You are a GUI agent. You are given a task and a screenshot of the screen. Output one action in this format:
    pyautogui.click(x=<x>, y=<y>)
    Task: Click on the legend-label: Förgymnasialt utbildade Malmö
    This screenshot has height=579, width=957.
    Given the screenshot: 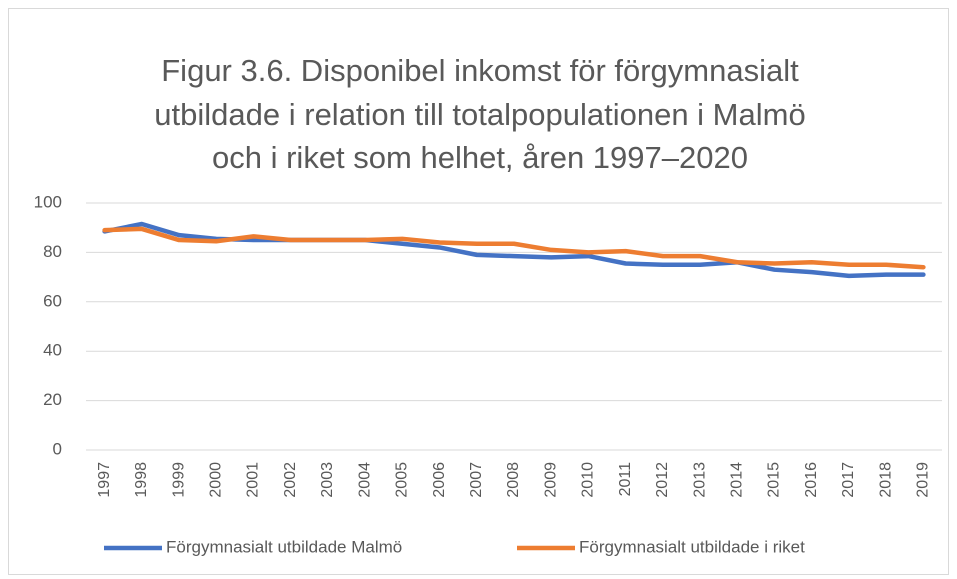 What is the action you would take?
    pyautogui.click(x=284, y=546)
    